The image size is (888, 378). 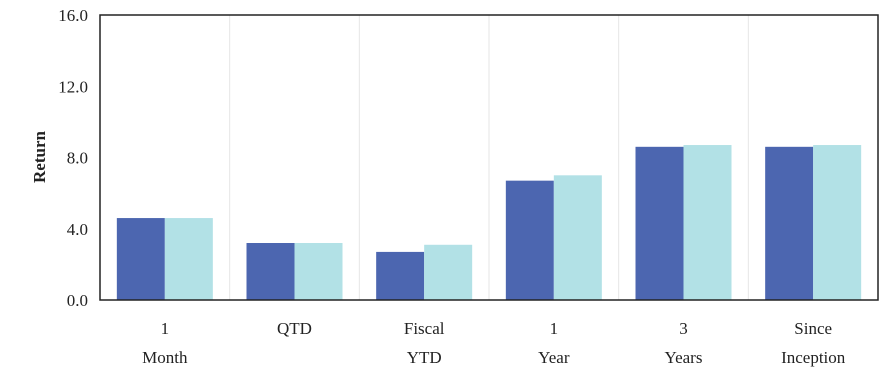 I want to click on y-tick-label: 8.0, so click(x=77, y=158).